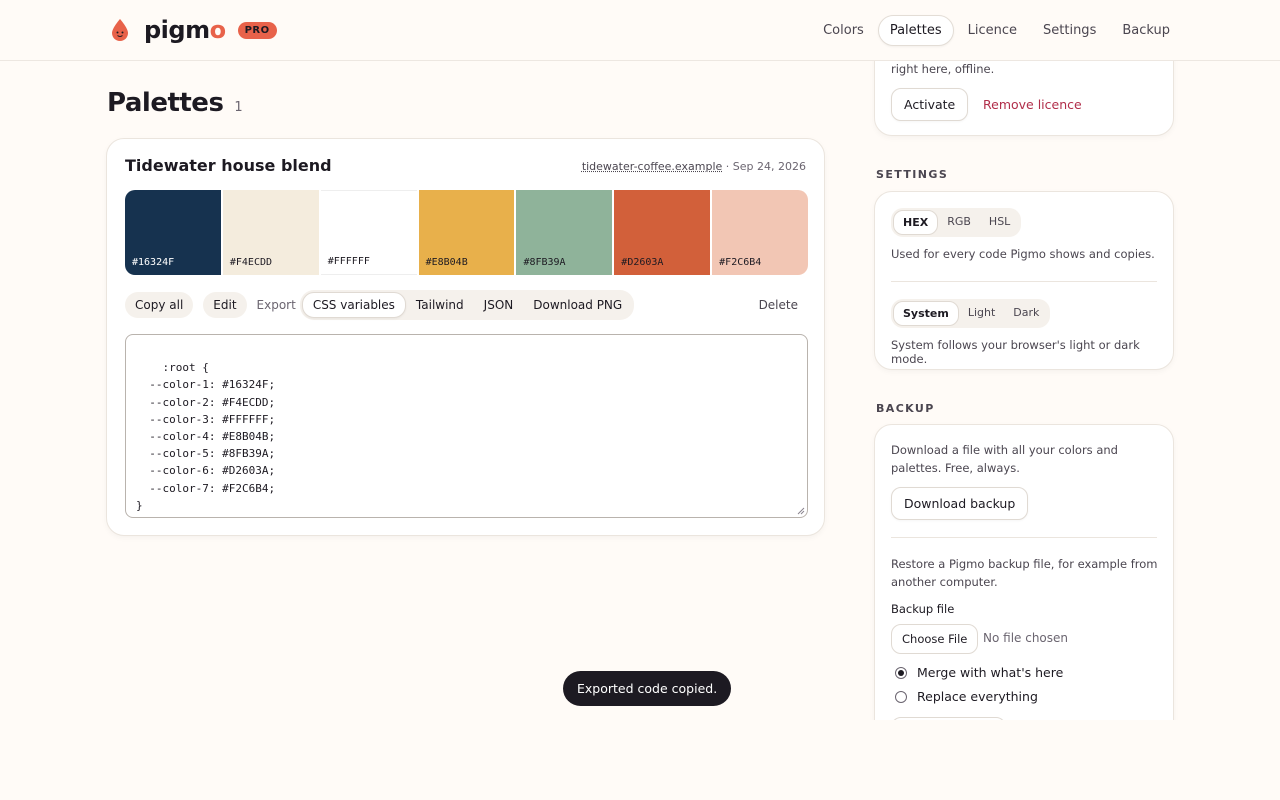 The image size is (1280, 800). Describe the element at coordinates (1032, 104) in the screenshot. I see `remove-licence-link: Remove licence` at that location.